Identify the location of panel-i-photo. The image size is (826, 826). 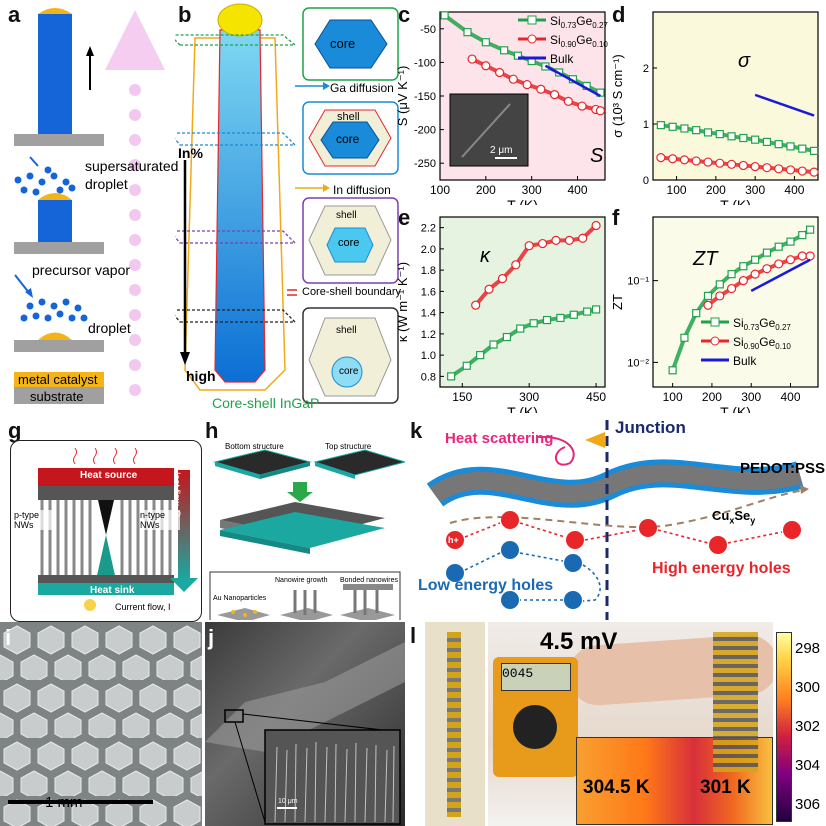
(101, 724).